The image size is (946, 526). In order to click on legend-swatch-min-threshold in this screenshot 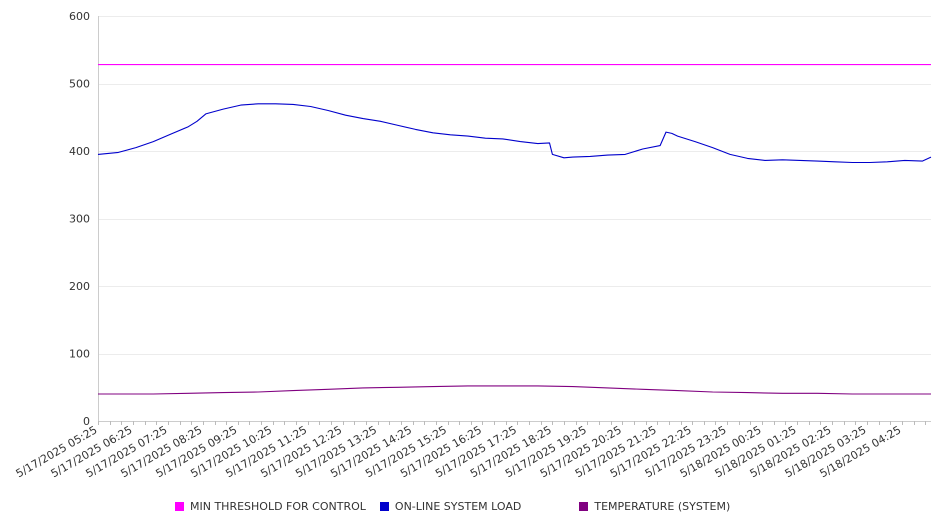, I will do `click(179, 506)`.